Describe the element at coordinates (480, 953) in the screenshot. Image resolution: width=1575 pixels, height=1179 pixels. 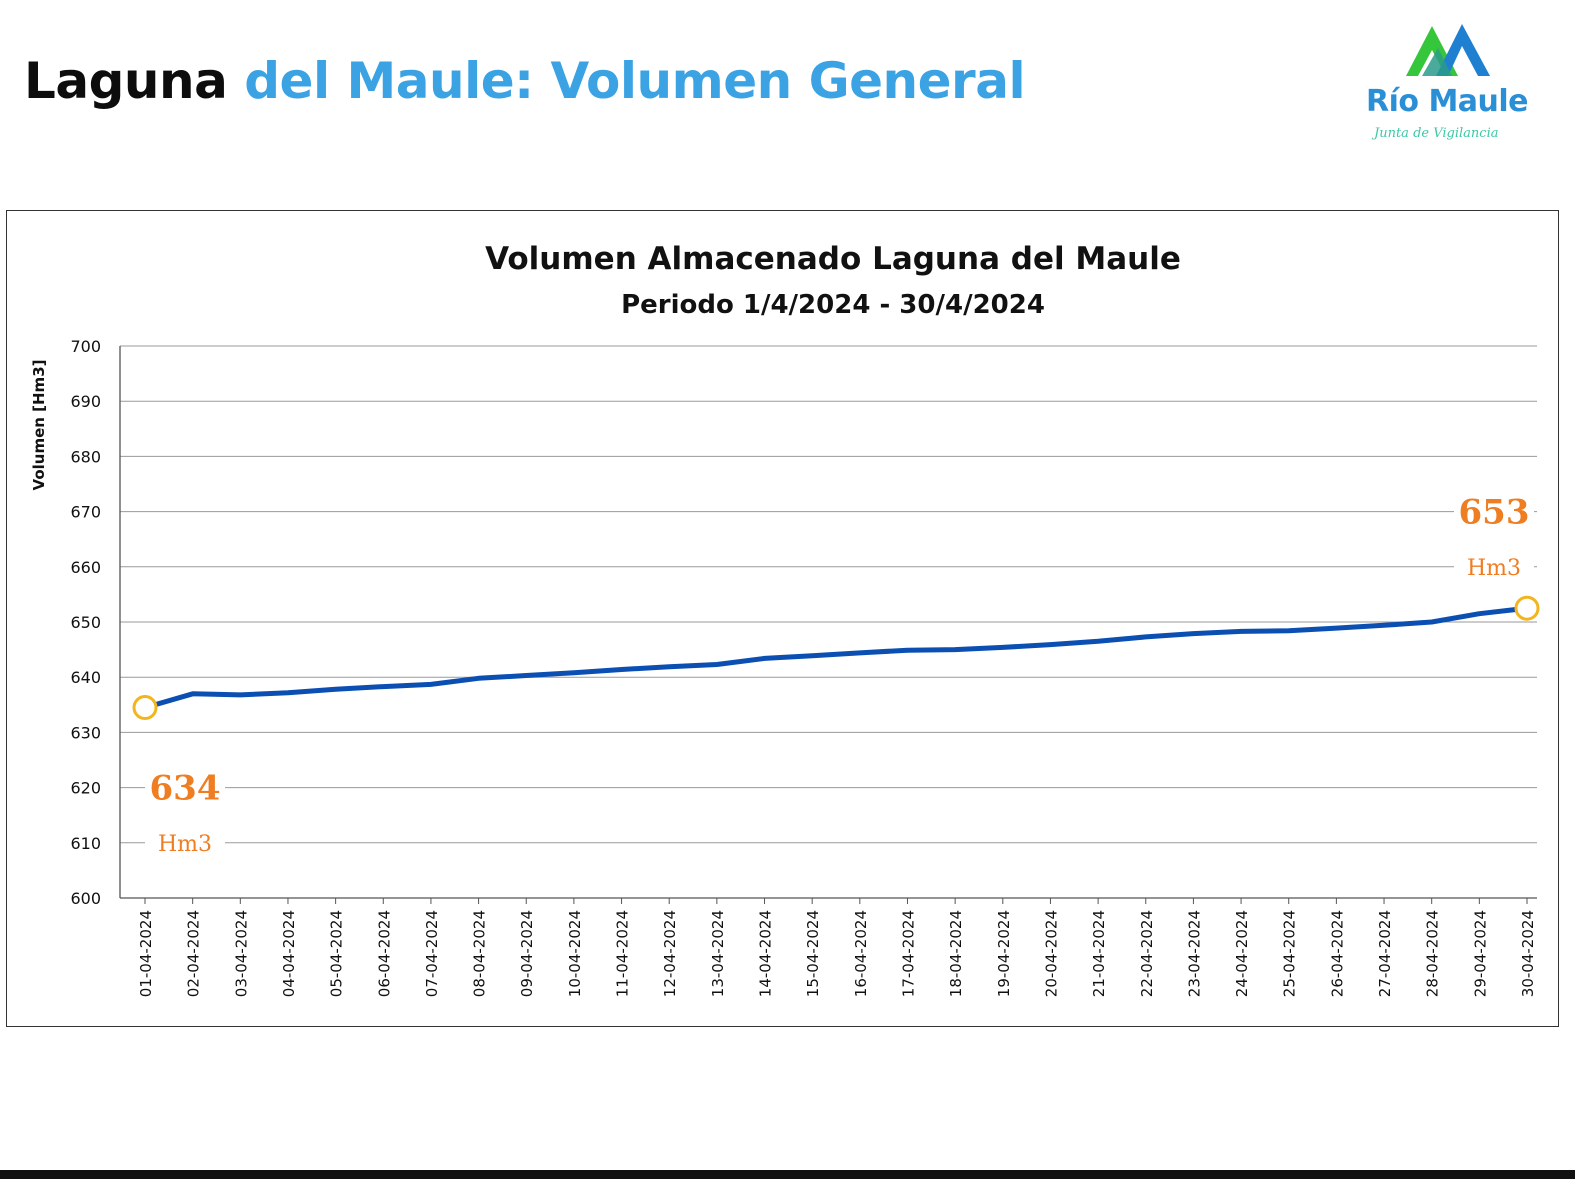
I see `x-tick-label: 08-04-2024` at that location.